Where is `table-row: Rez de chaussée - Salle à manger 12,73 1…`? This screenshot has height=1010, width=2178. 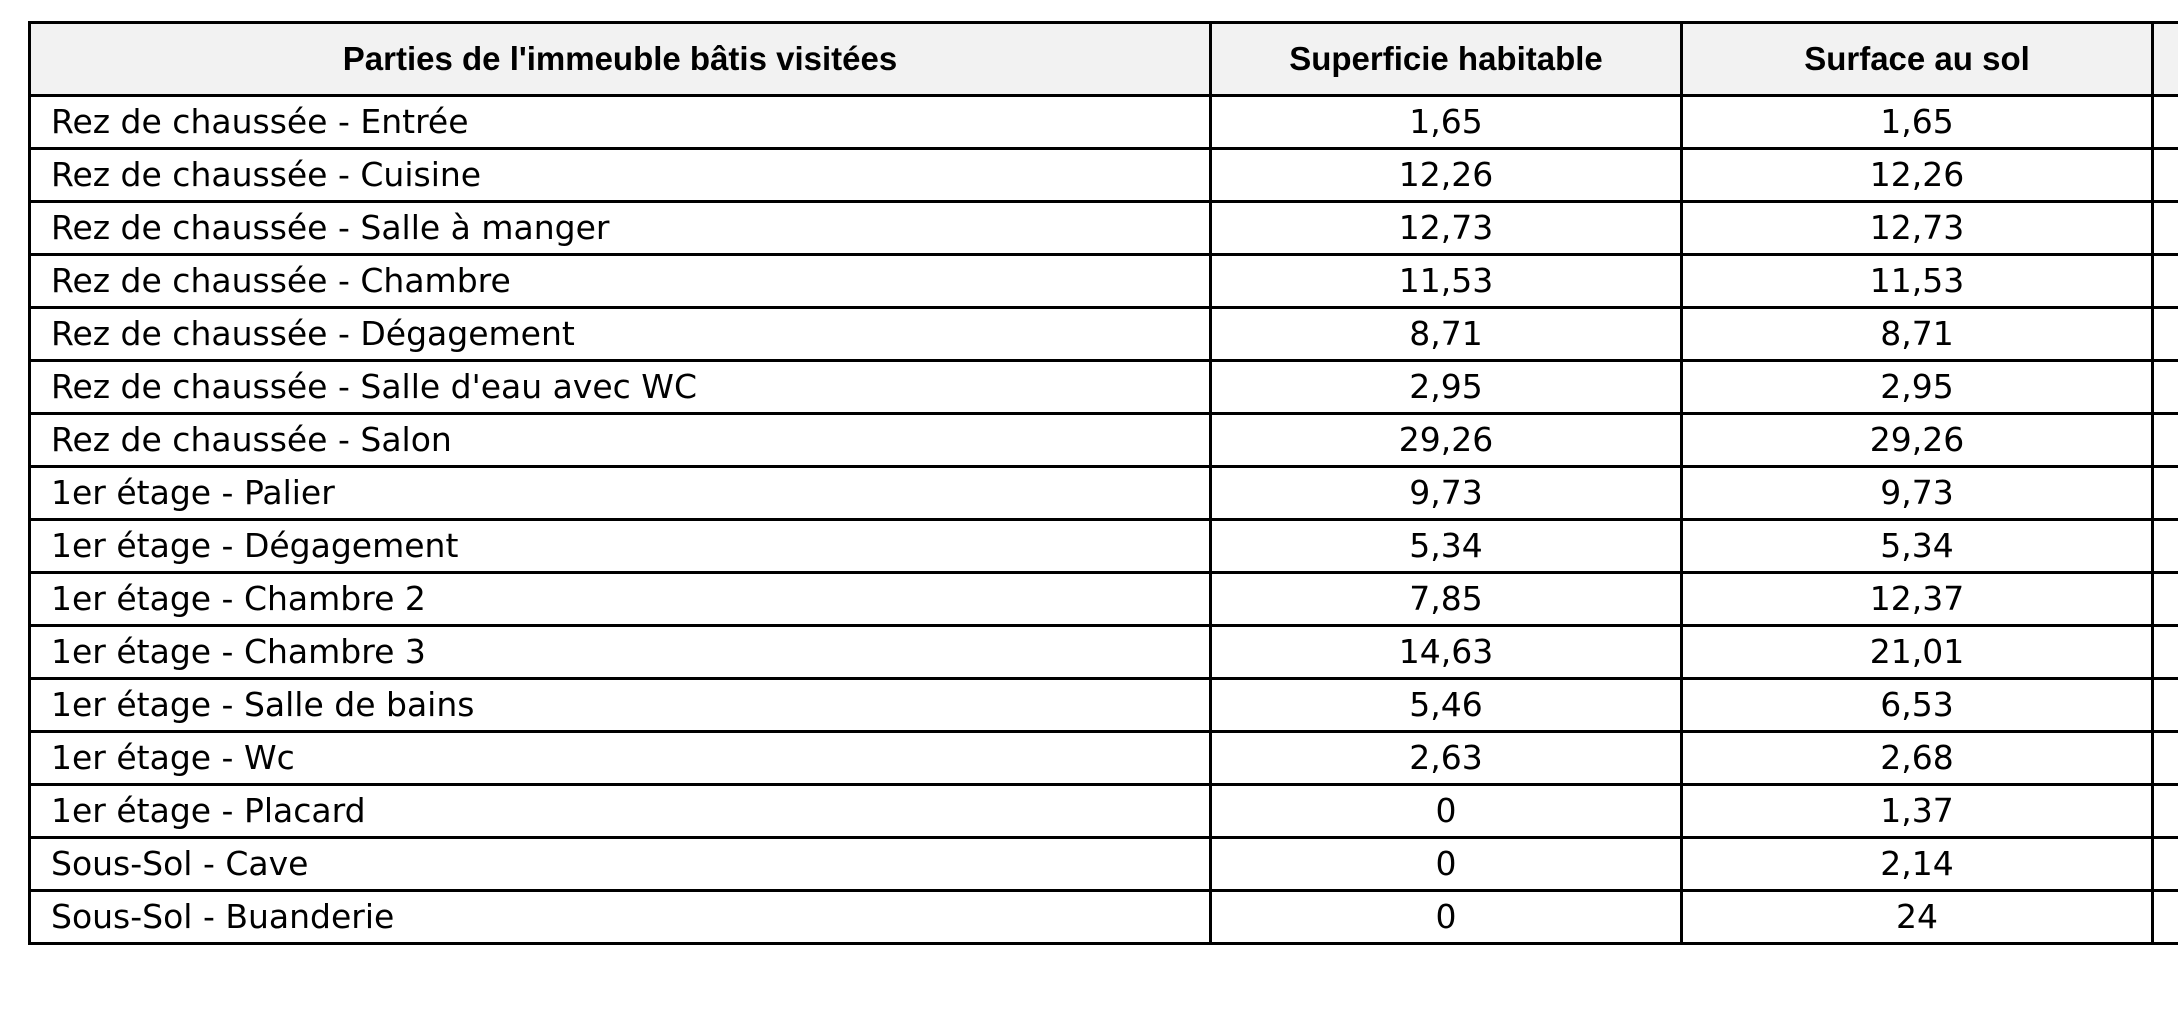
table-row: Rez de chaussée - Salle à manger 12,73 1… is located at coordinates (1103, 228).